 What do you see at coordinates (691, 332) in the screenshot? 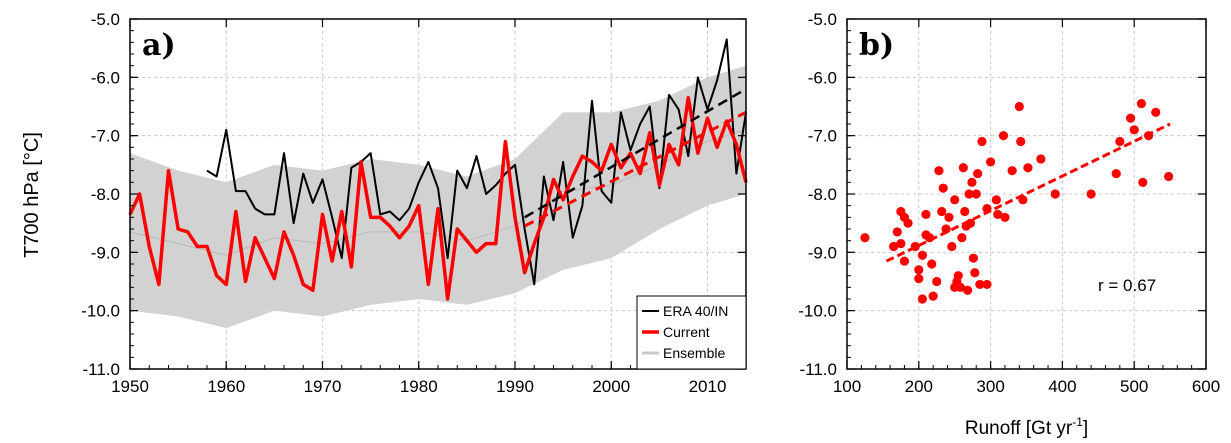
I see `legend: ERA 40/IN Current Ensemble` at bounding box center [691, 332].